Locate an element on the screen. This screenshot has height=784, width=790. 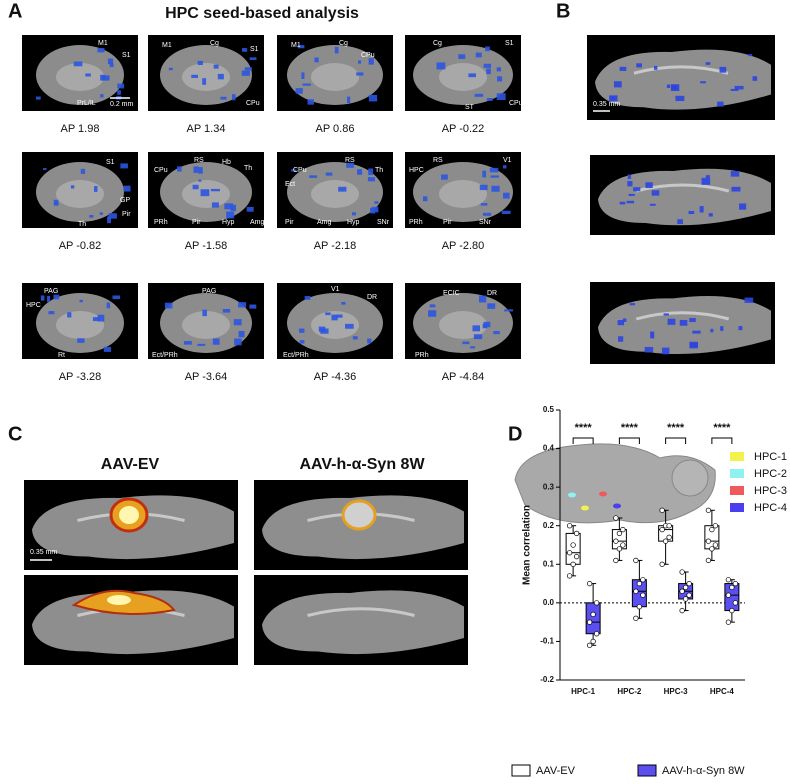
brain-3d is located at coordinates (615, 483).